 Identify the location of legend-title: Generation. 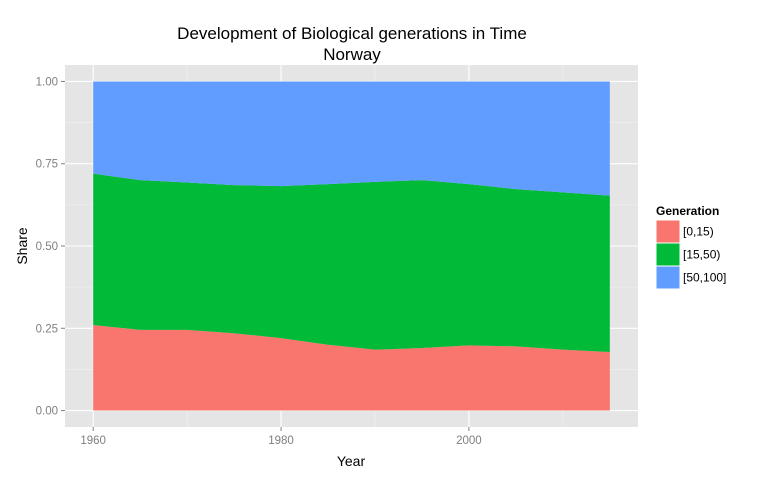
(687, 211).